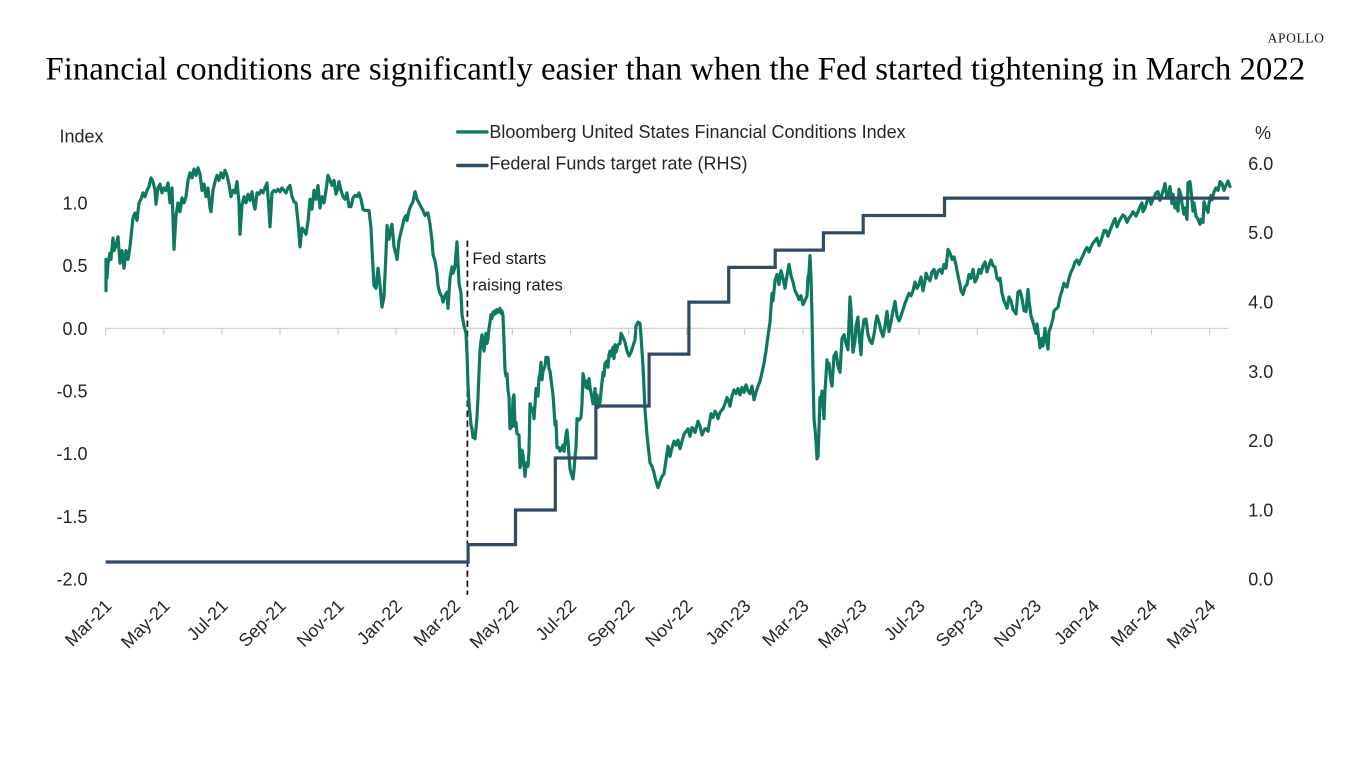 This screenshot has width=1366, height=768. Describe the element at coordinates (82, 136) in the screenshot. I see `svg-text: Index` at that location.